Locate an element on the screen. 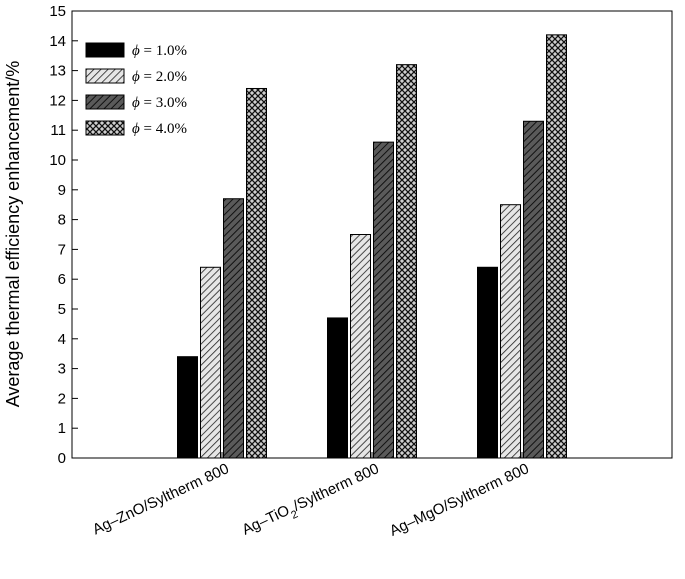 The width and height of the screenshot is (685, 579). y-tick-label: 9 is located at coordinates (62, 190).